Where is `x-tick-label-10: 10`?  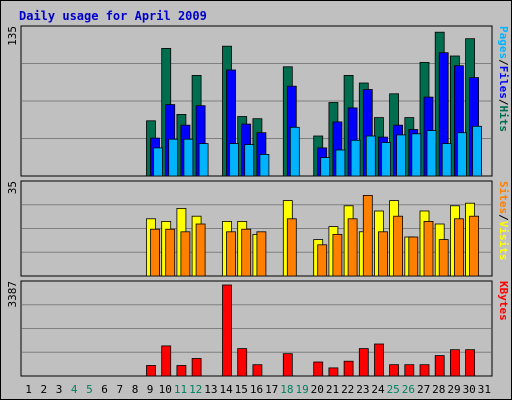
x-tick-label-10: 10 is located at coordinates (165, 389).